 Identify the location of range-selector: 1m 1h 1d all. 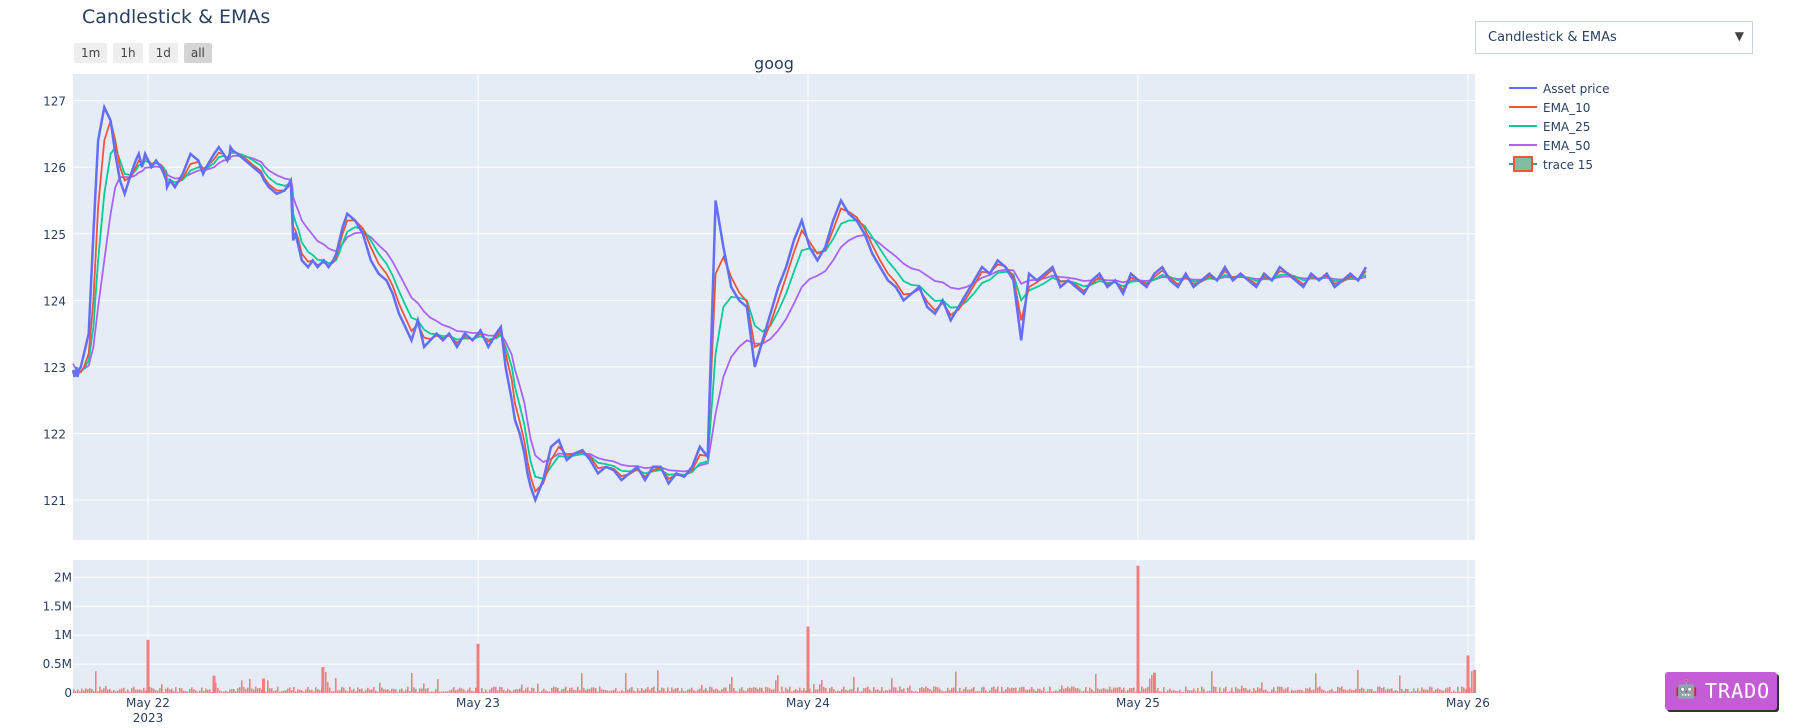
(143, 53).